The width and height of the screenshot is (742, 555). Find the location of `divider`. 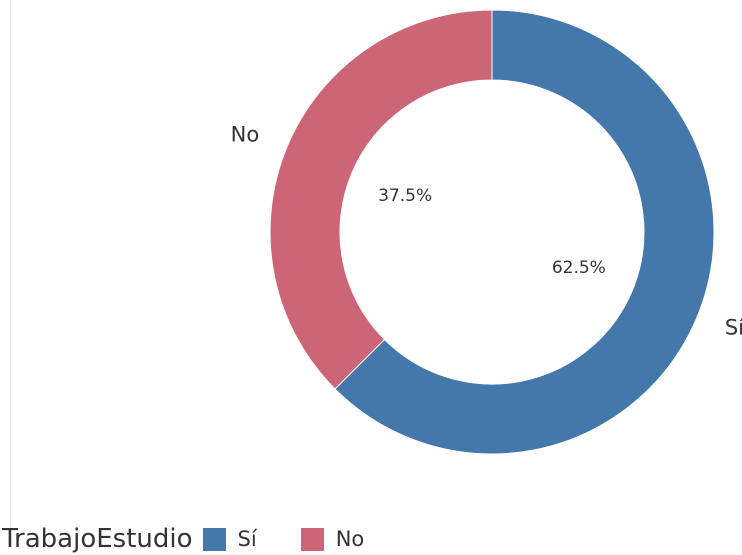

divider is located at coordinates (10, 272).